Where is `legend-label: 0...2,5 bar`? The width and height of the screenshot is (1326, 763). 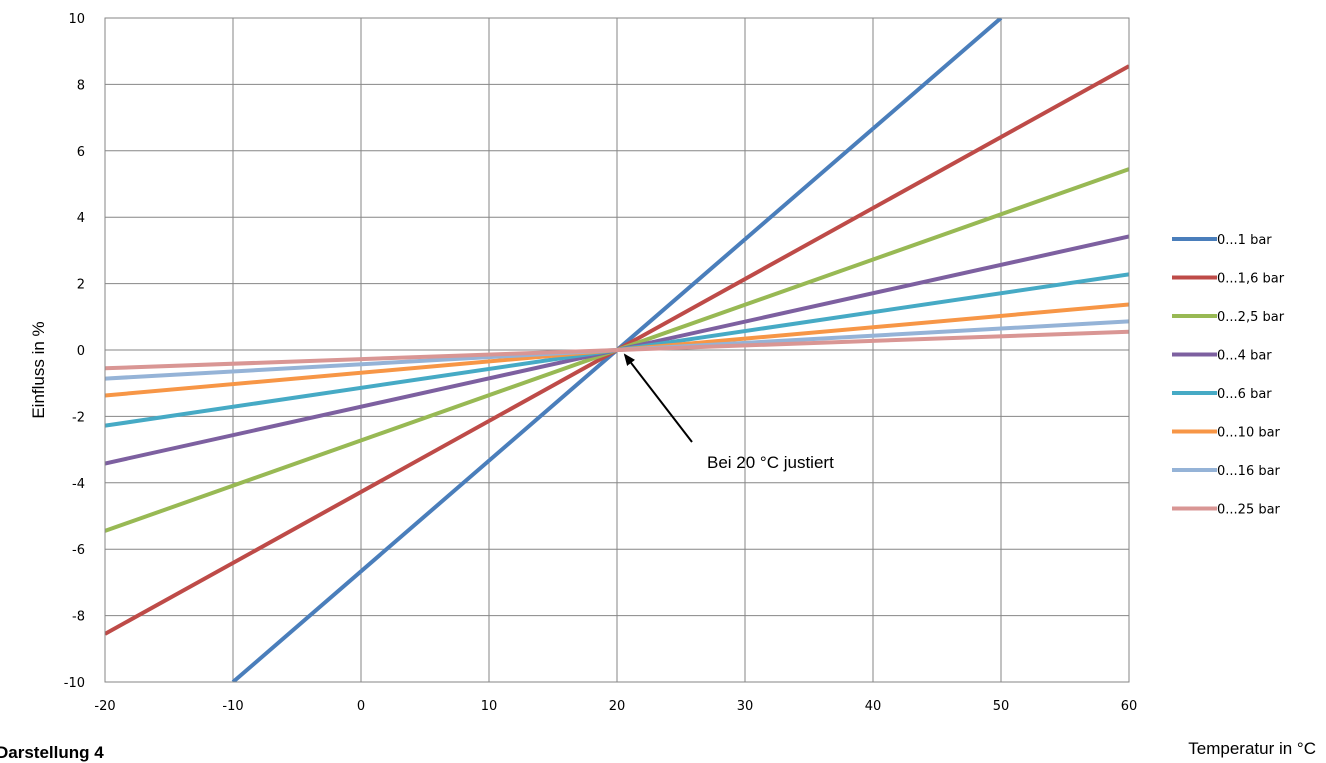
legend-label: 0...2,5 bar is located at coordinates (1251, 317).